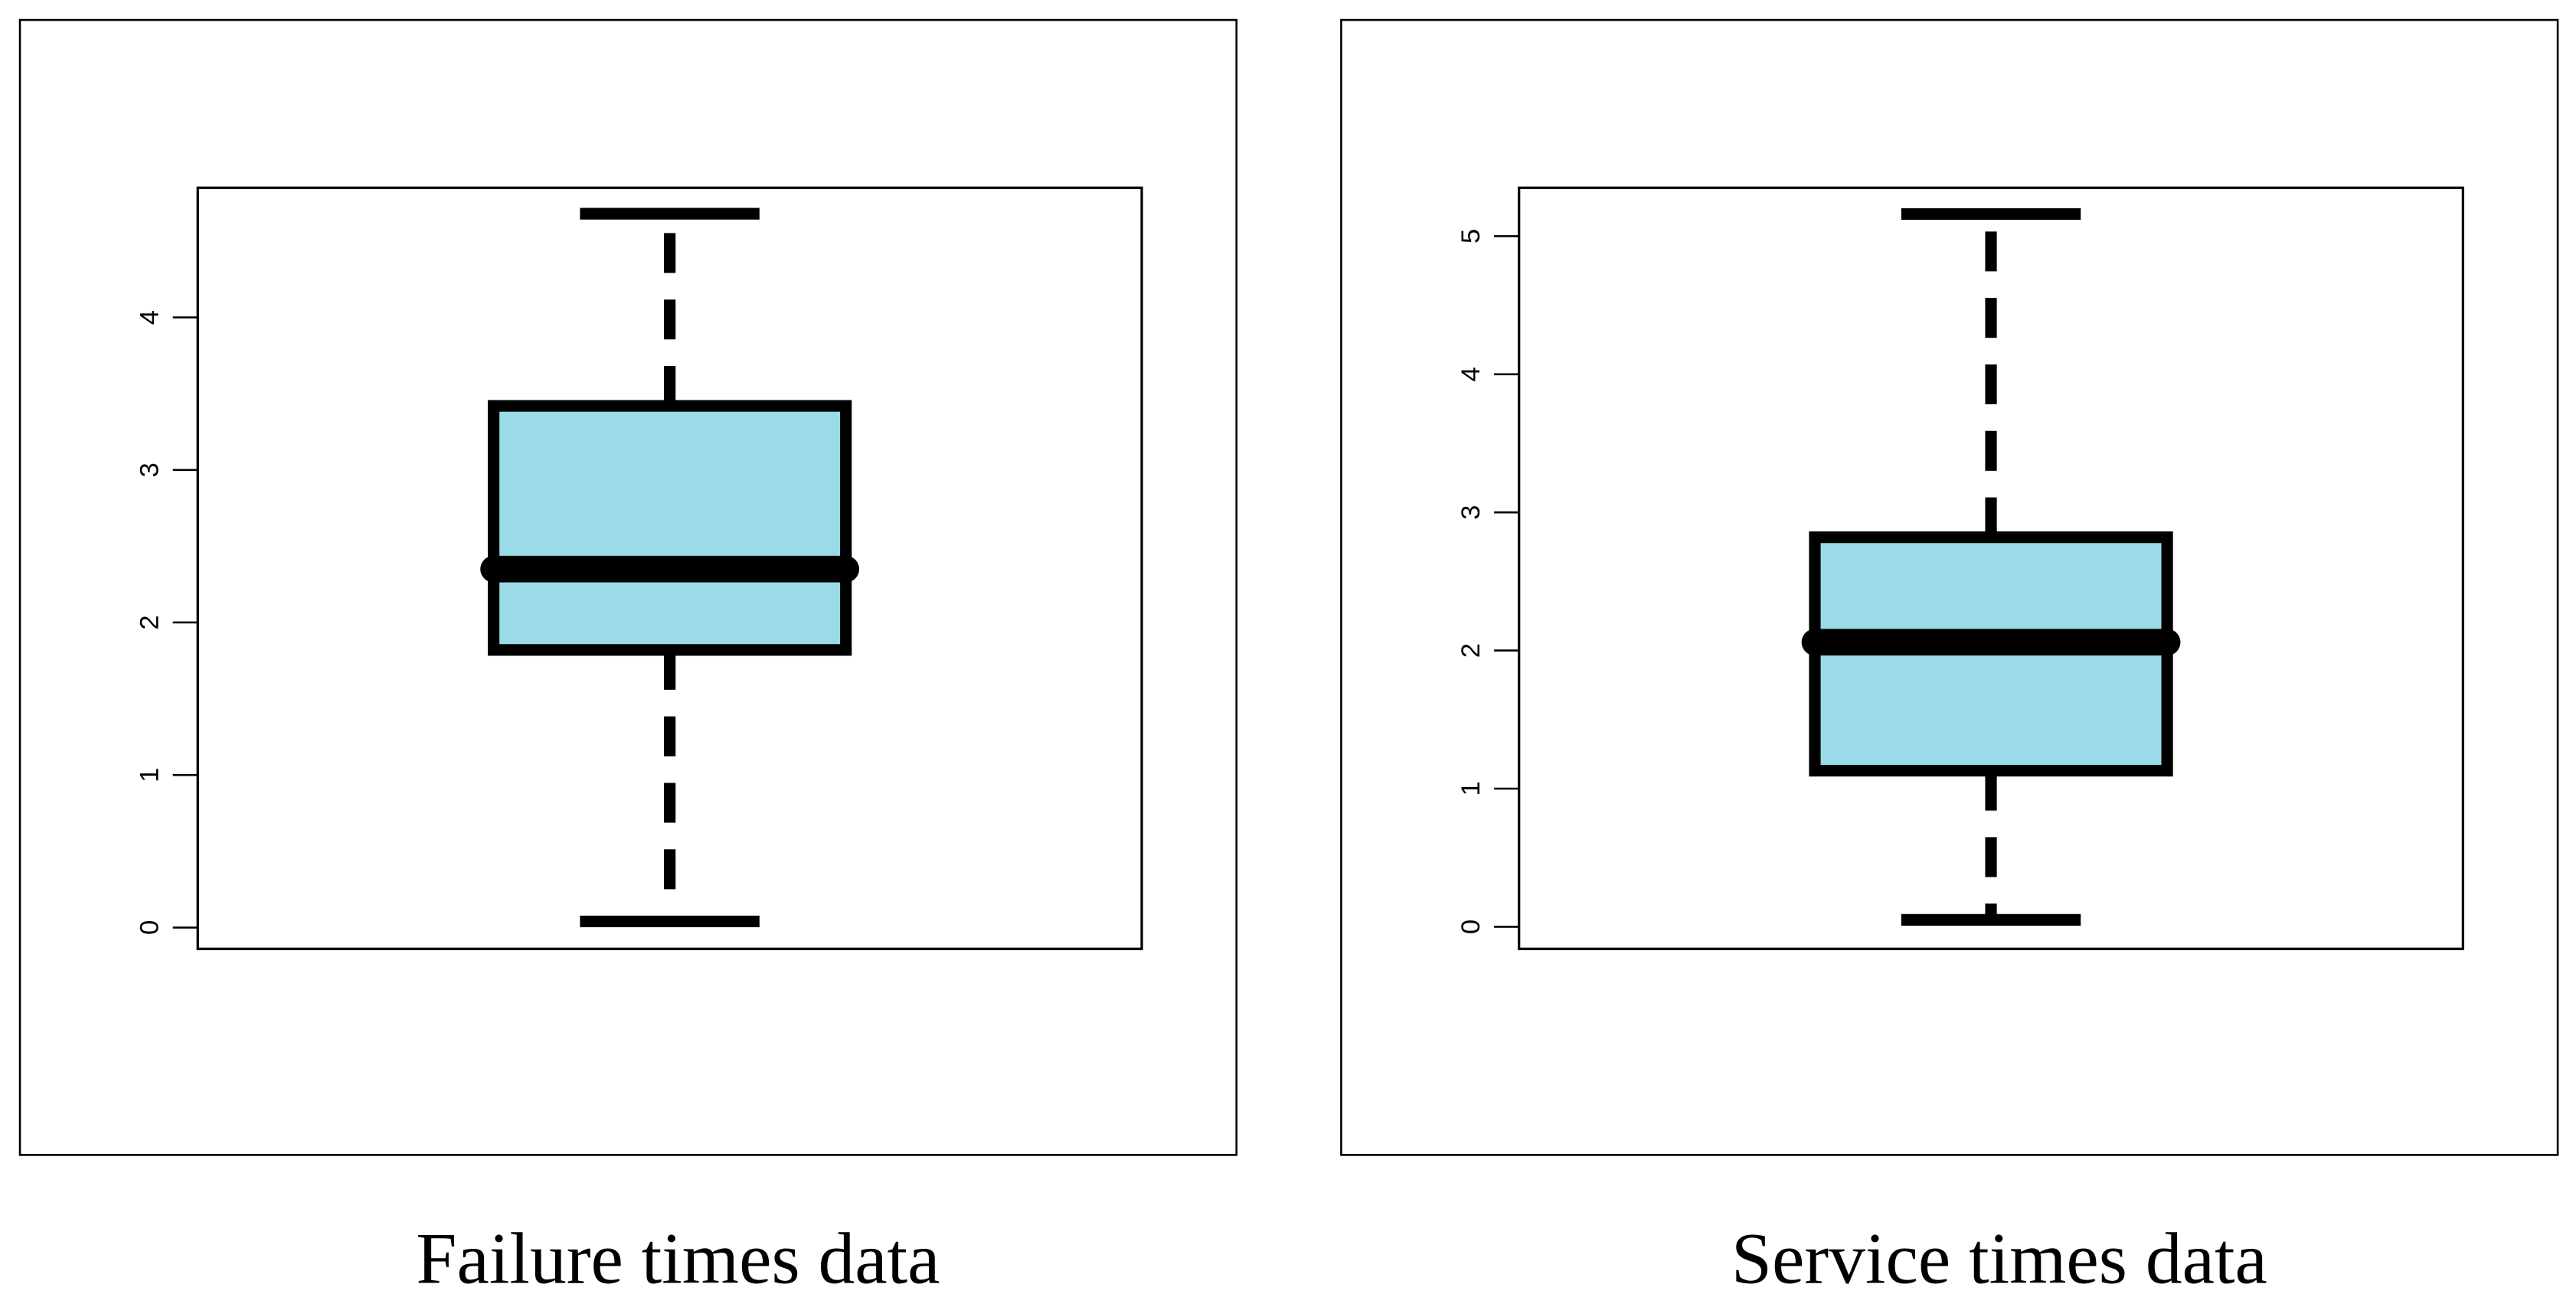  I want to click on y-tick-label: 5, so click(1471, 236).